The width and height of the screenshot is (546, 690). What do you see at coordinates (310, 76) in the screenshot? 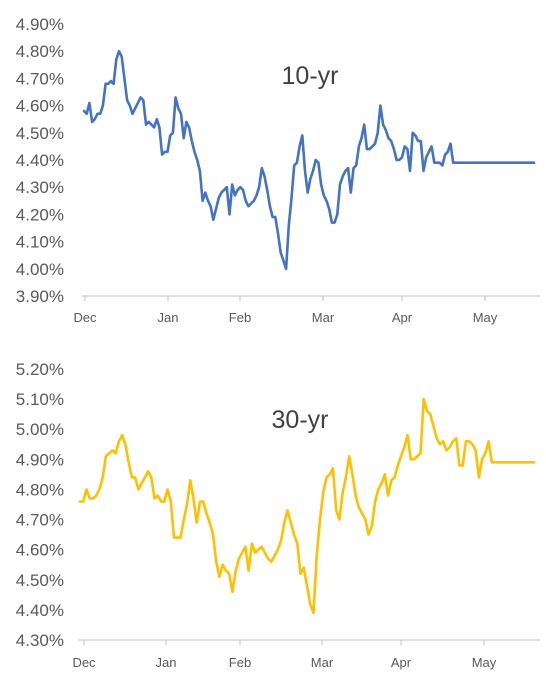
I see `chart-title: 10-yr` at bounding box center [310, 76].